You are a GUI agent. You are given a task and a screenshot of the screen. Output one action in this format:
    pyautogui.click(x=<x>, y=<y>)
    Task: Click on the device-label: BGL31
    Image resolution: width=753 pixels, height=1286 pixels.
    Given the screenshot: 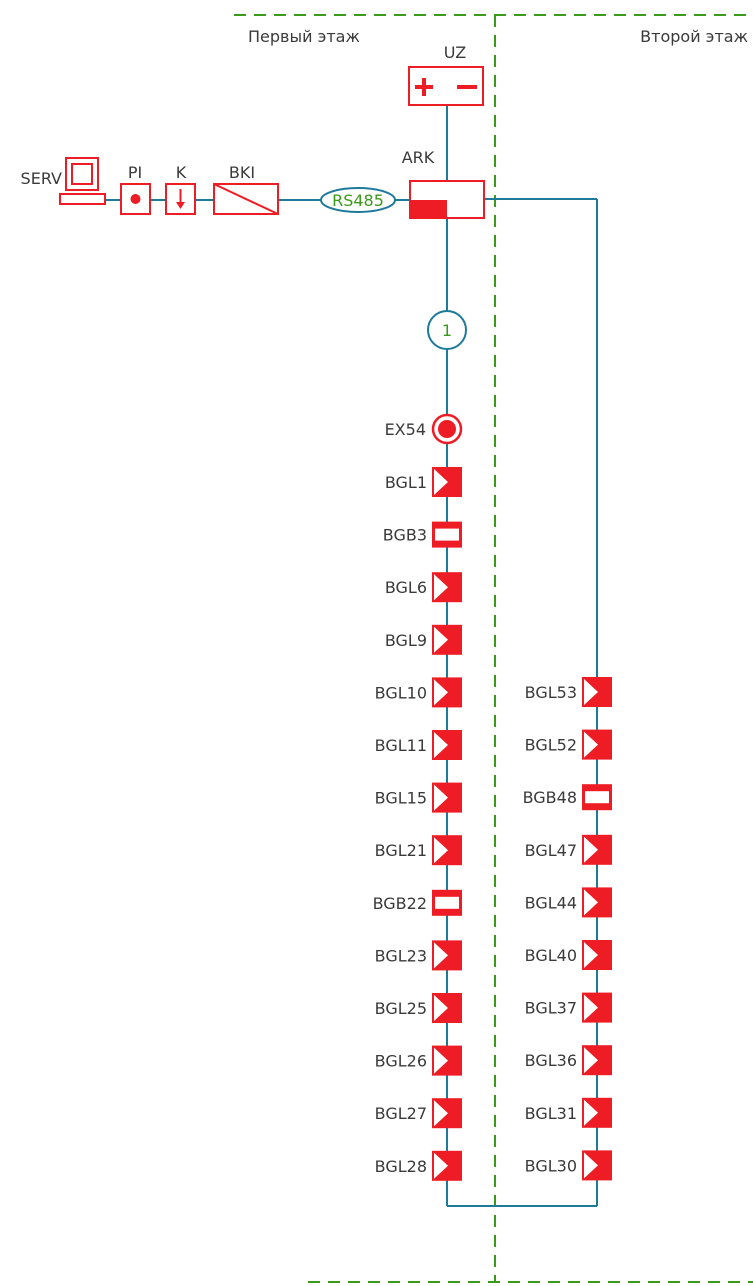 What is the action you would take?
    pyautogui.click(x=551, y=1113)
    